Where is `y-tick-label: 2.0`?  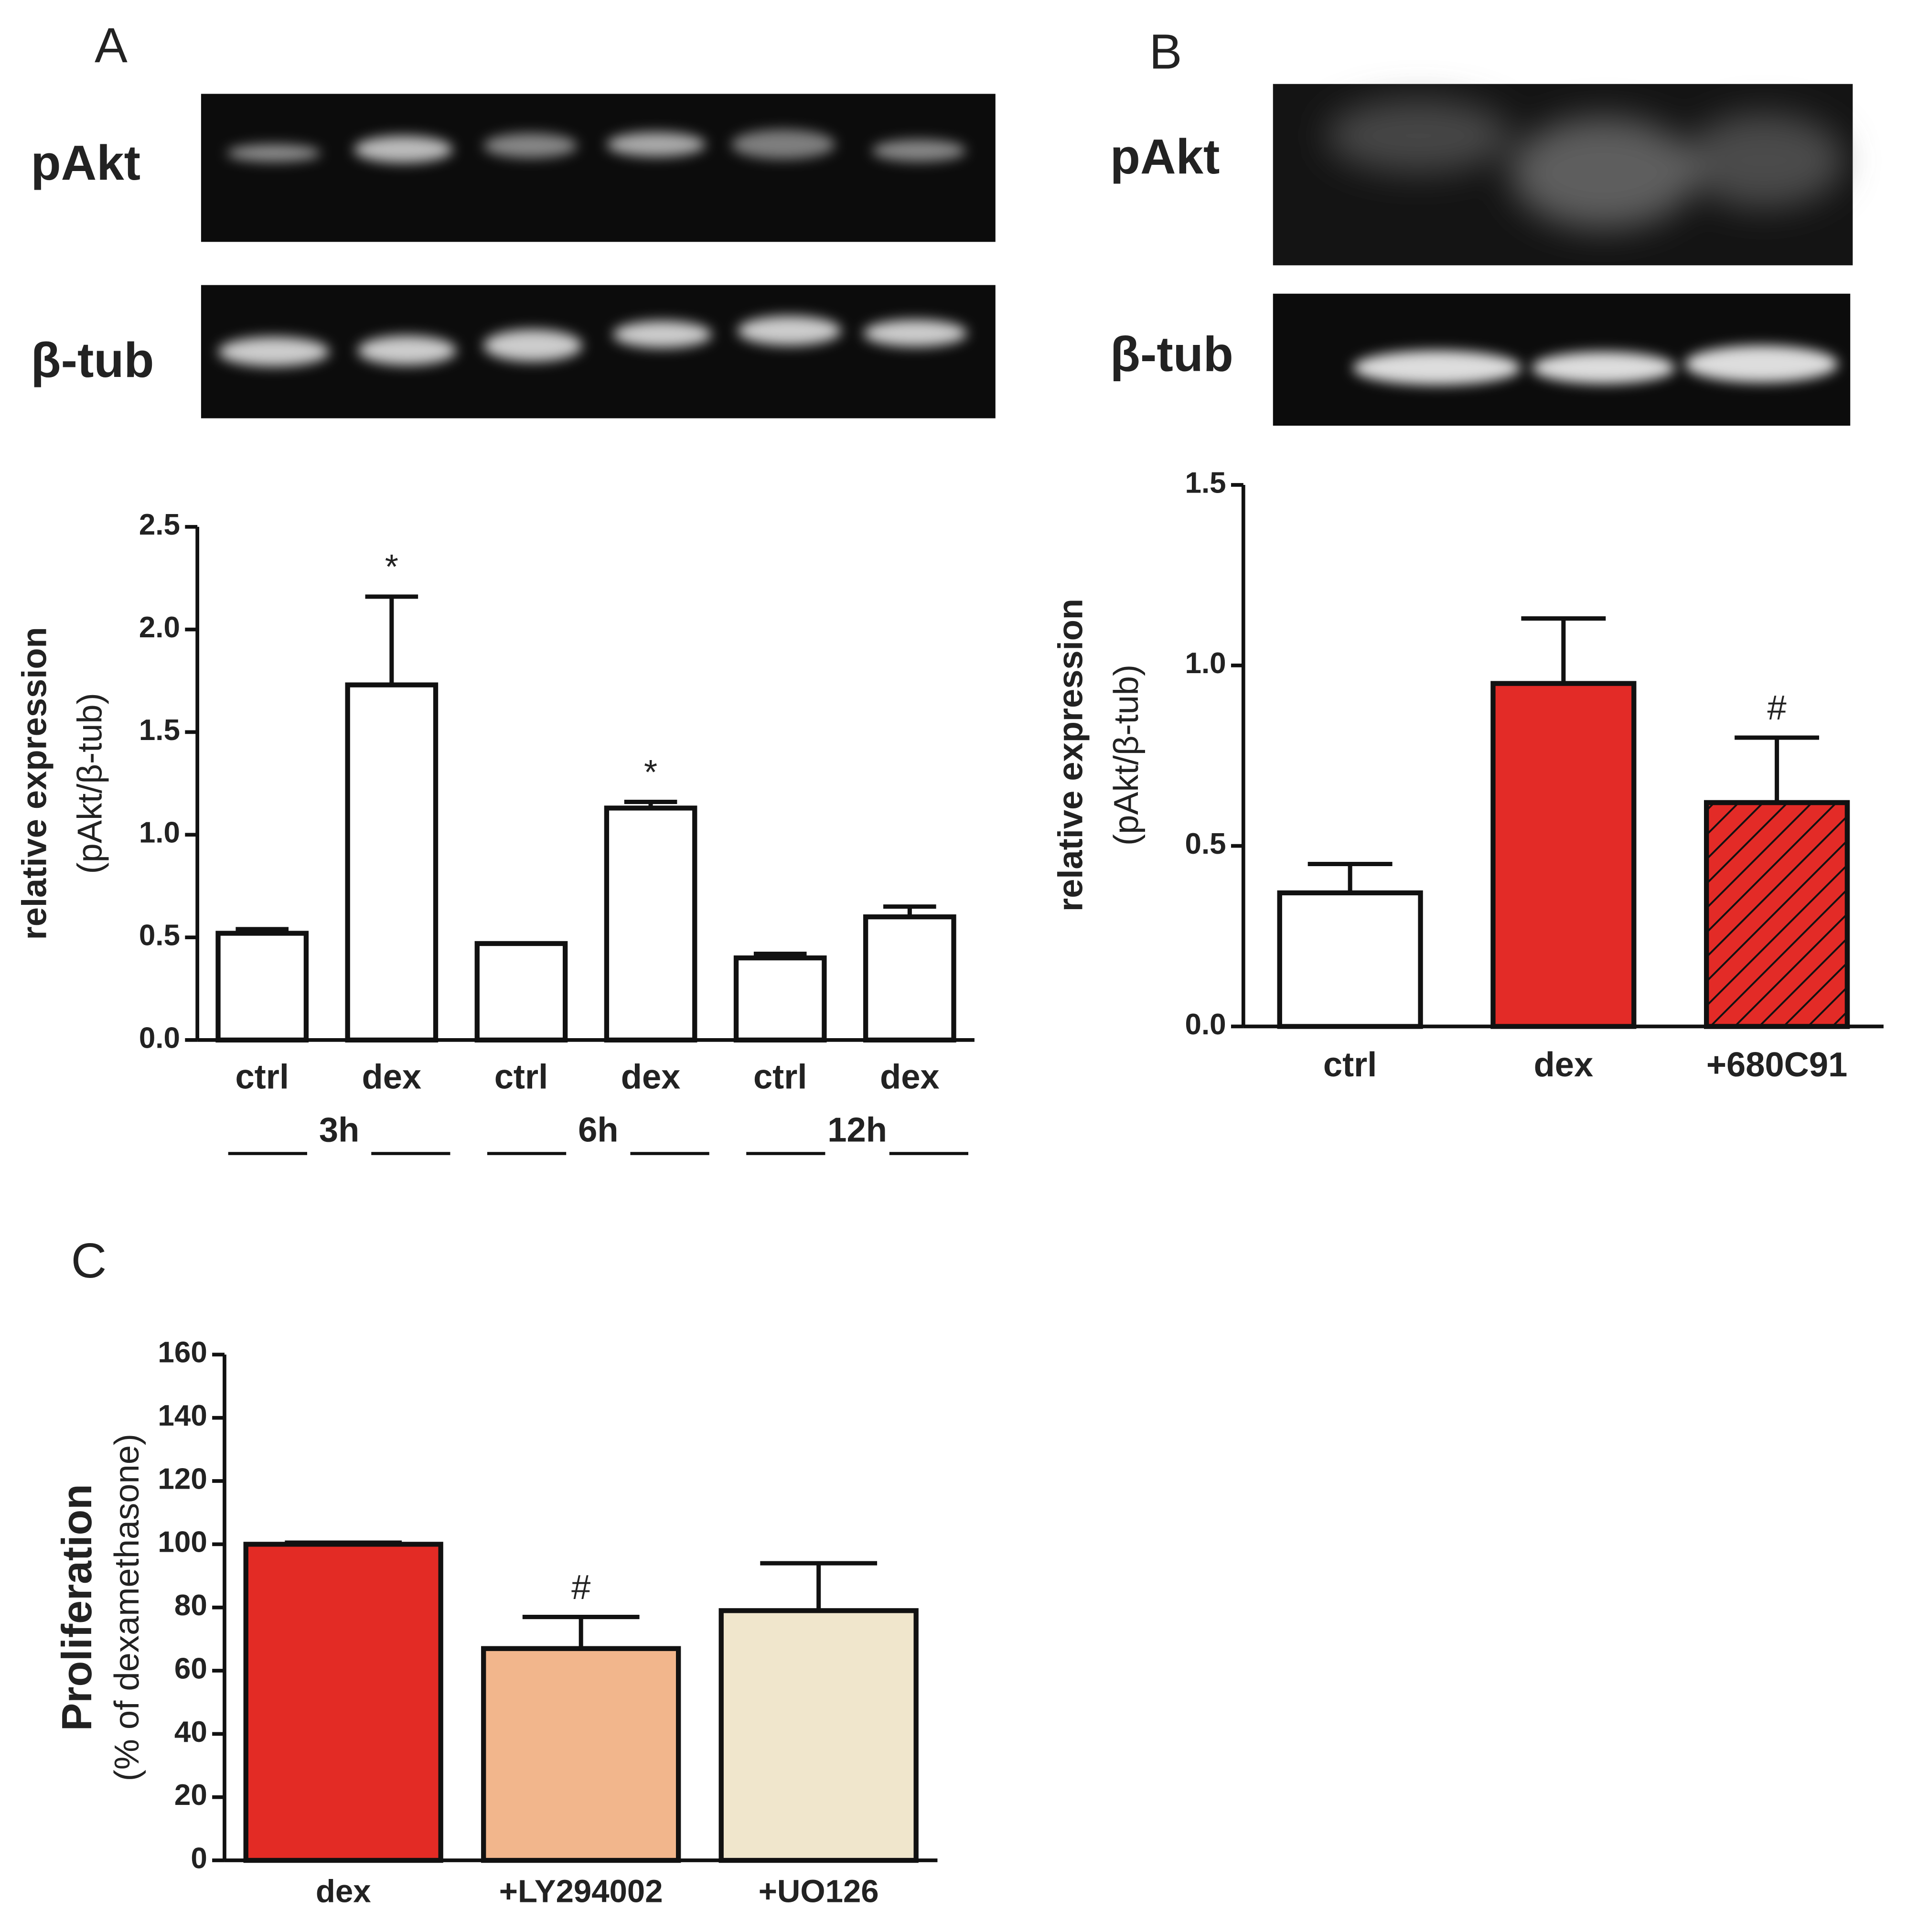
y-tick-label: 2.0 is located at coordinates (159, 627).